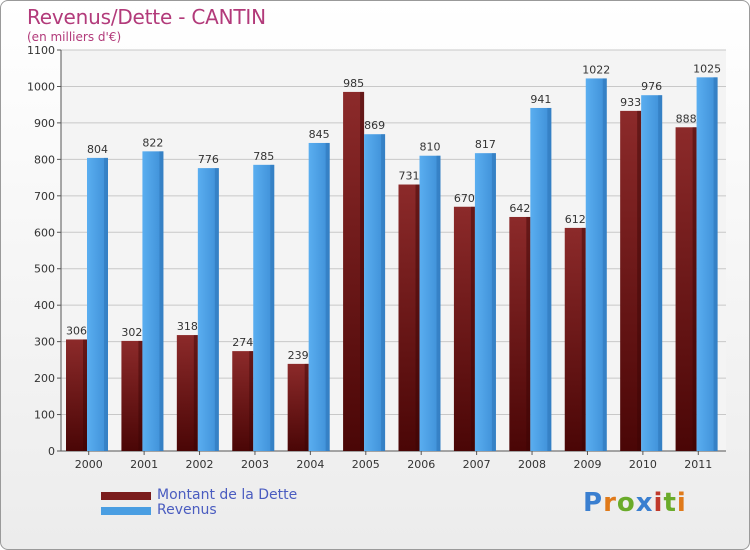 The height and width of the screenshot is (550, 750). Describe the element at coordinates (44, 342) in the screenshot. I see `y-tick-label: 300` at that location.